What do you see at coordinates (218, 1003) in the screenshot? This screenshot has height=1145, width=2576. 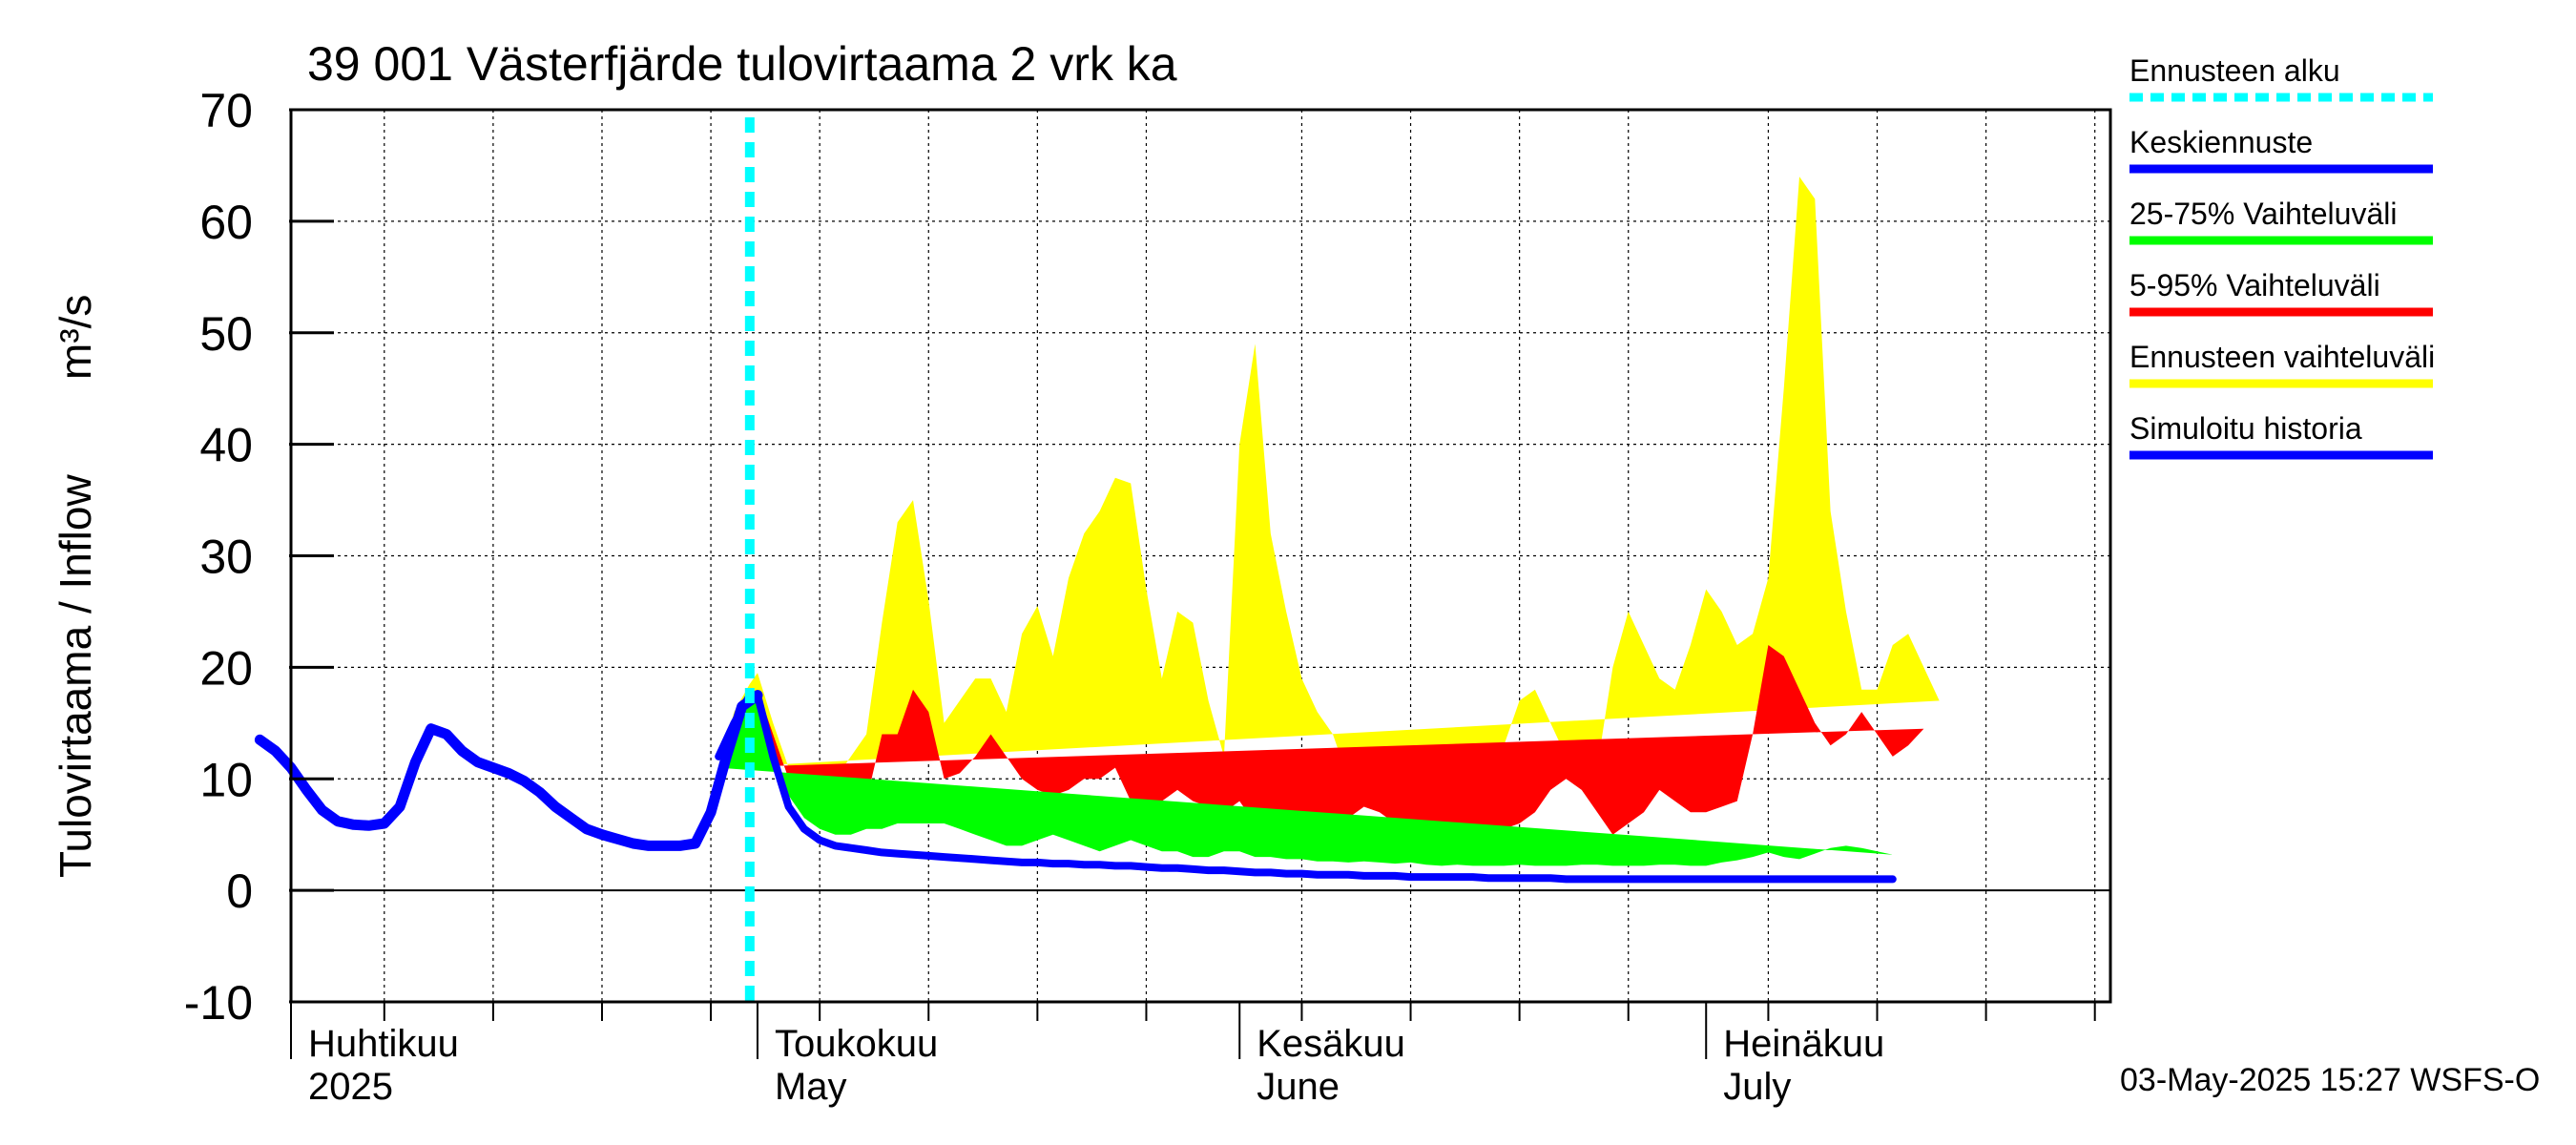 I see `y-tick-label: -10` at bounding box center [218, 1003].